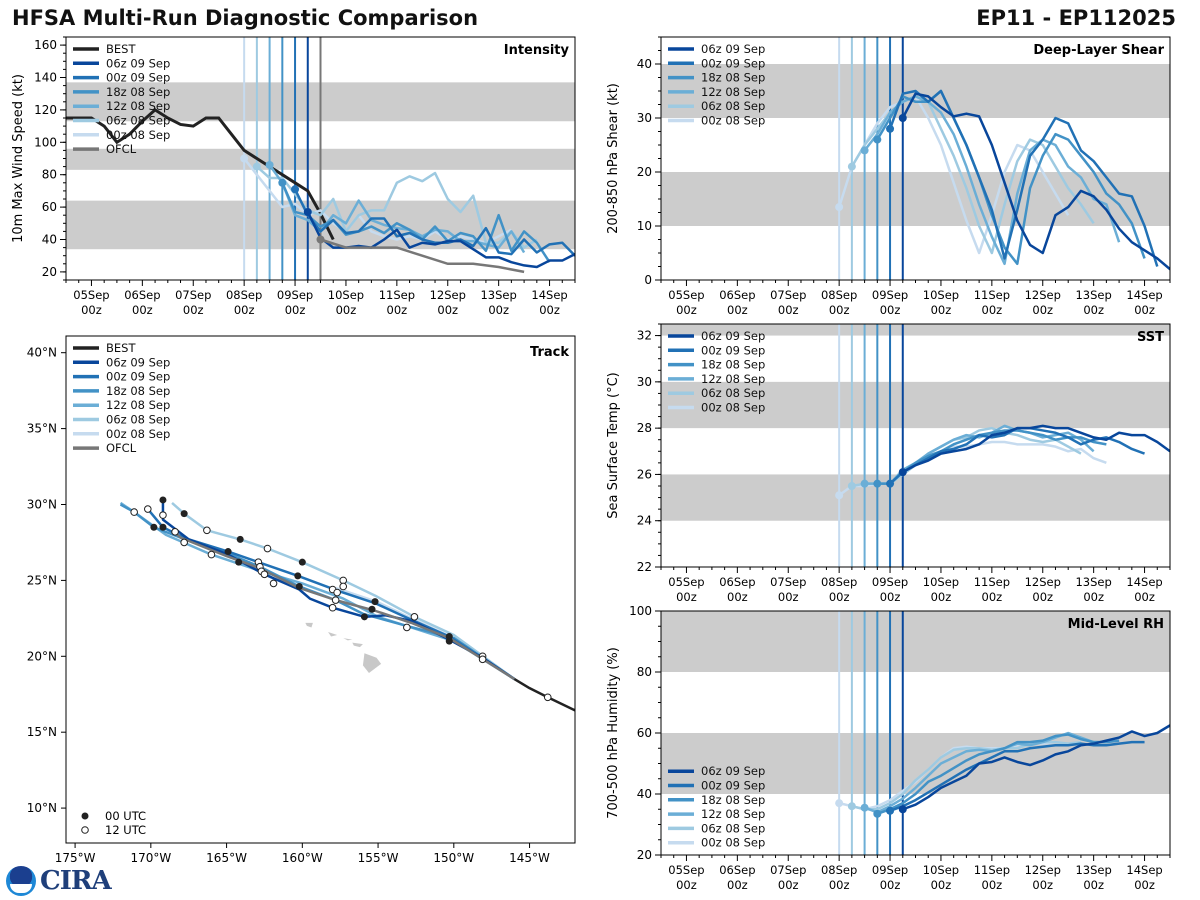 This screenshot has width=1200, height=900. What do you see at coordinates (644, 672) in the screenshot?
I see `y-tick-label: 80` at bounding box center [644, 672].